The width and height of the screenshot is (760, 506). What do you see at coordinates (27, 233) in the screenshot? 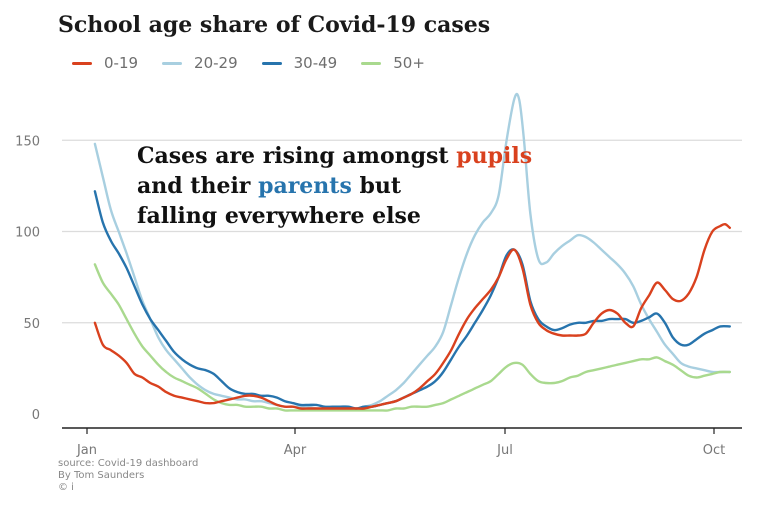
I see `y-tick-label: 100` at bounding box center [27, 233].